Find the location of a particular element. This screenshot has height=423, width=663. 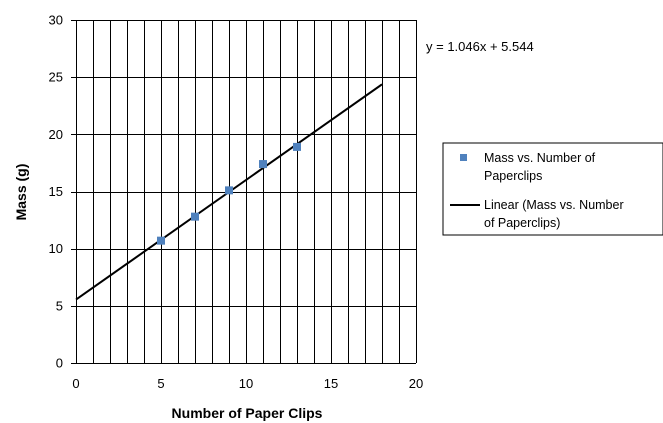

x-tick-label: 15 is located at coordinates (331, 383).